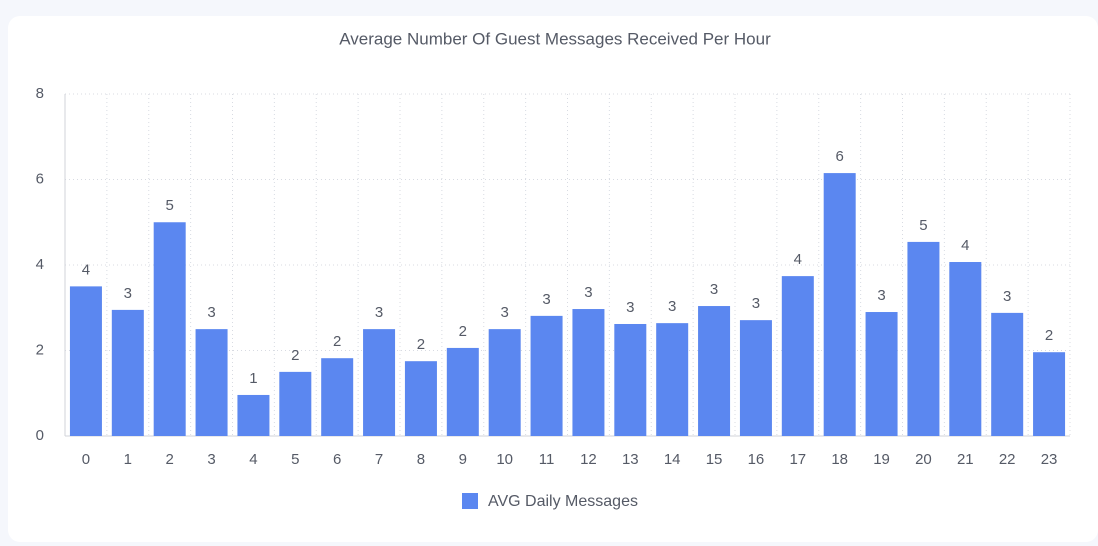  I want to click on legend-label: AVG Daily Messages, so click(563, 501).